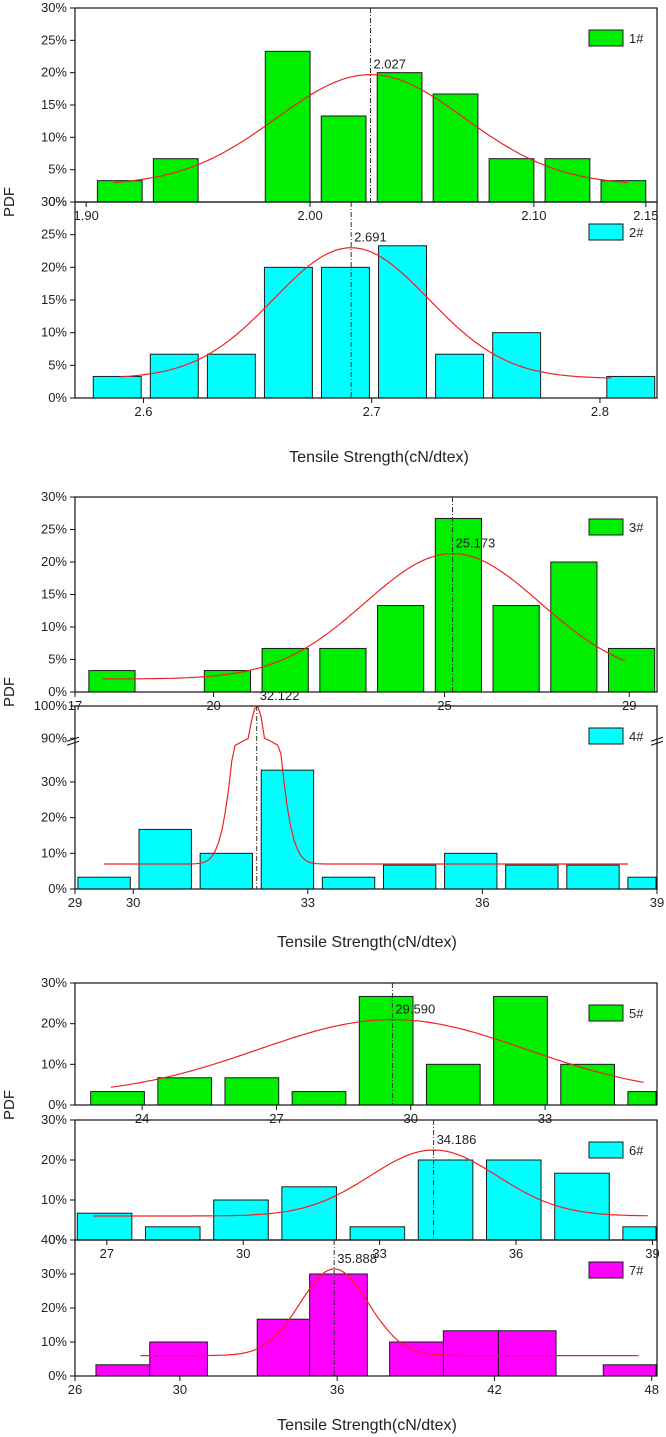 This screenshot has width=666, height=1437. I want to click on y-tick-label-6-3: 30%, so click(54, 1119).